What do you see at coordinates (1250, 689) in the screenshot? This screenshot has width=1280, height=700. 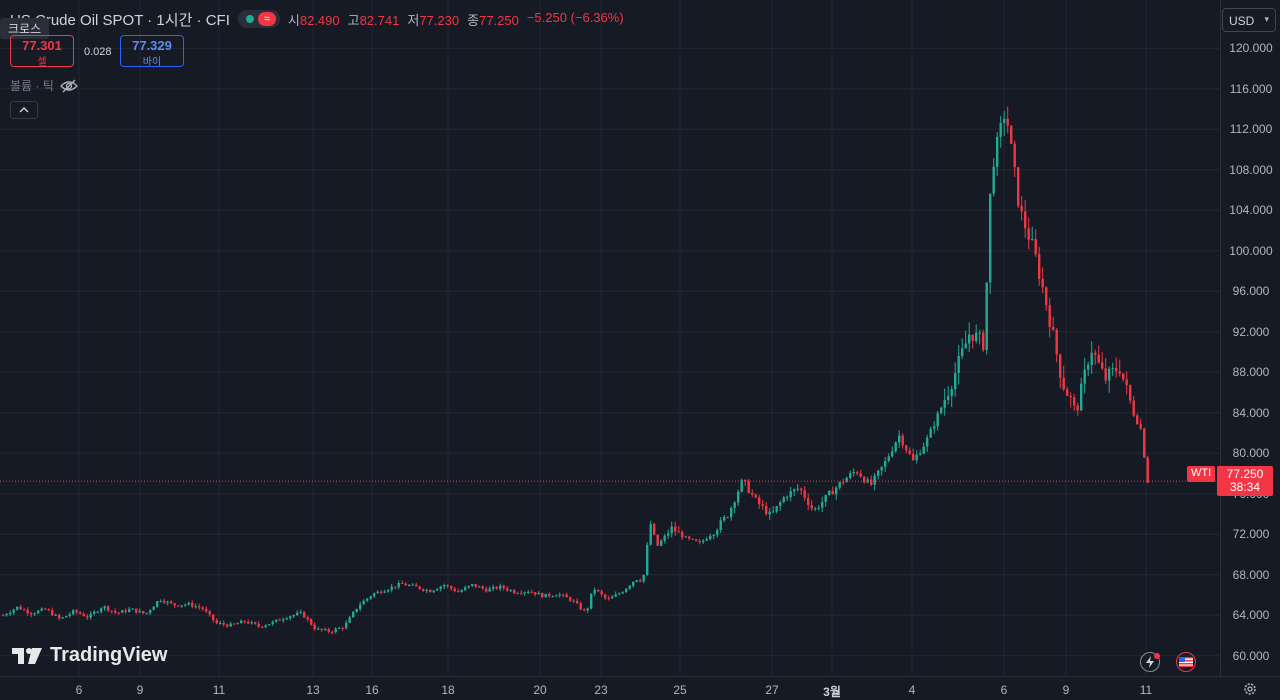 I see `gear-icon` at bounding box center [1250, 689].